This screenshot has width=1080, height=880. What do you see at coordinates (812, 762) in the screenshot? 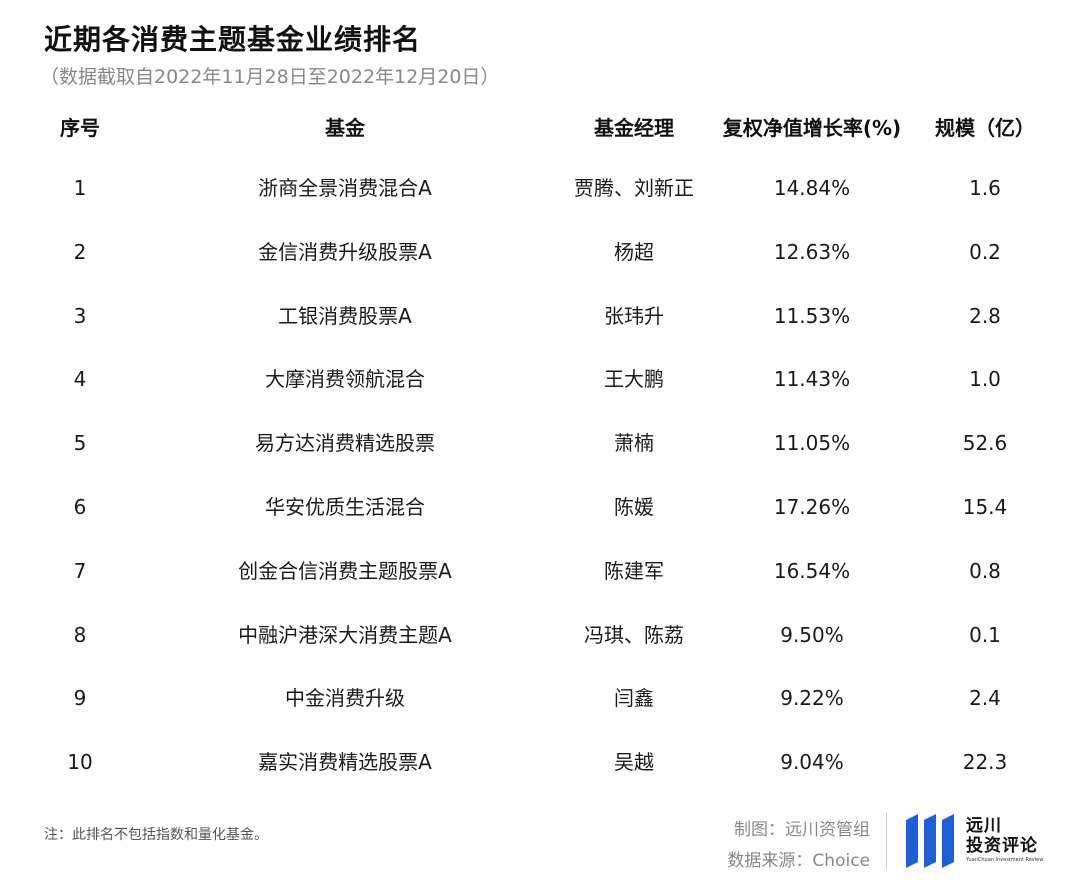
I see `cell-growth: 9.04%` at bounding box center [812, 762].